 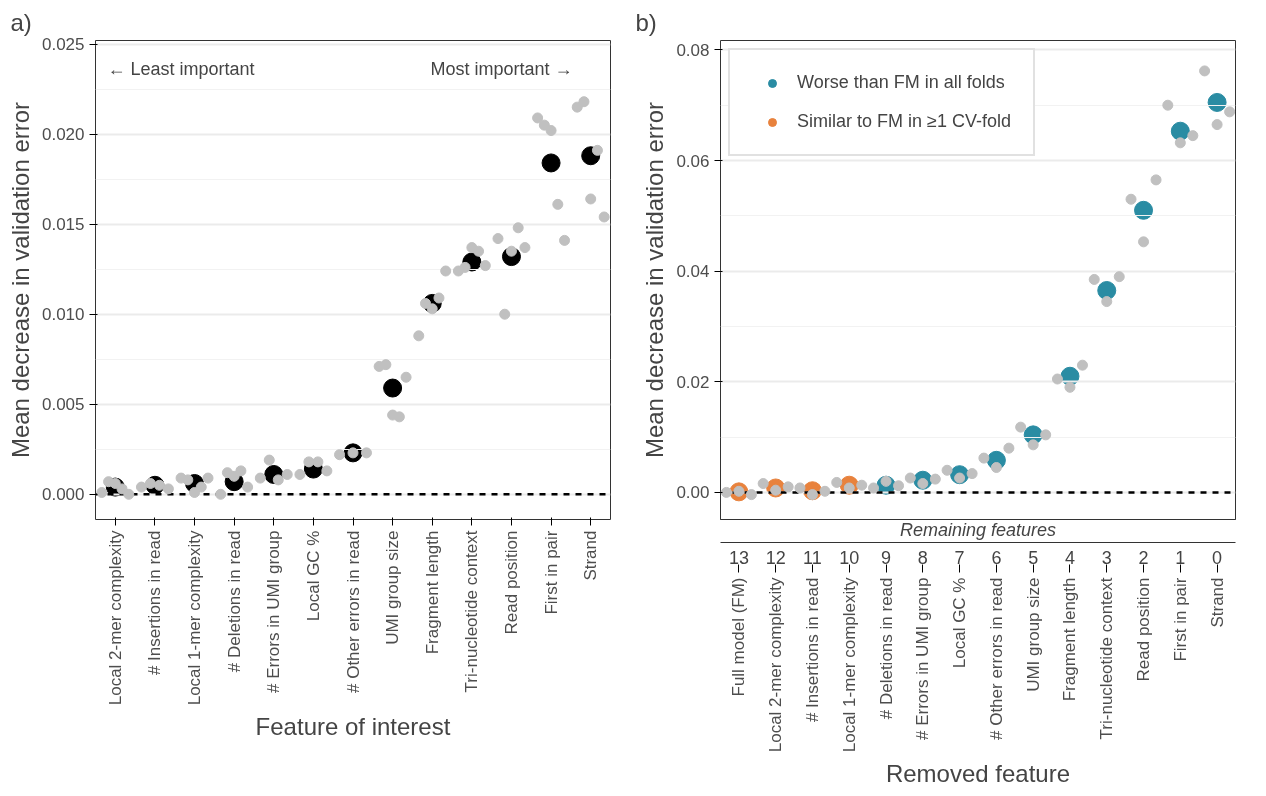 I want to click on annotation: Remaining features, so click(x=978, y=529).